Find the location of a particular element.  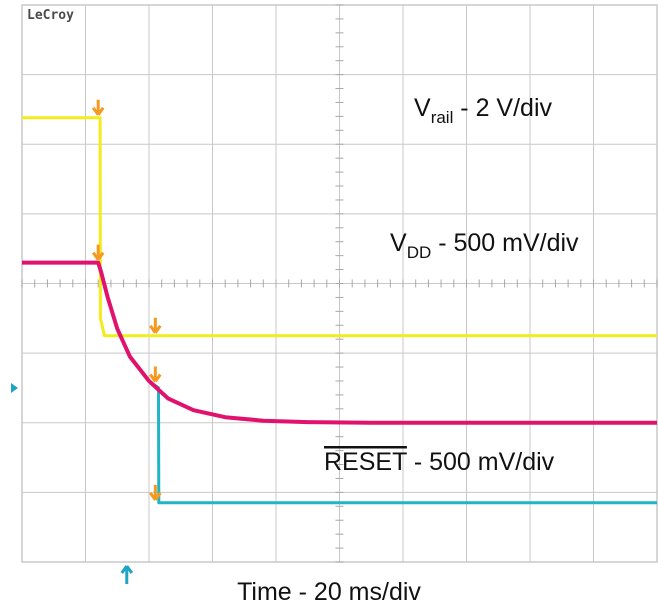

ground-marker is located at coordinates (14, 387).